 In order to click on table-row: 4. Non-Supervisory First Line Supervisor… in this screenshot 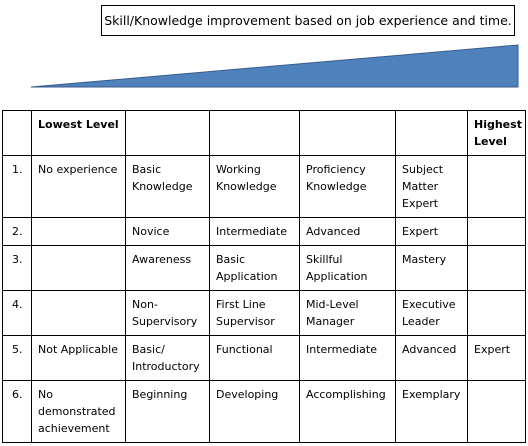, I will do `click(264, 313)`.